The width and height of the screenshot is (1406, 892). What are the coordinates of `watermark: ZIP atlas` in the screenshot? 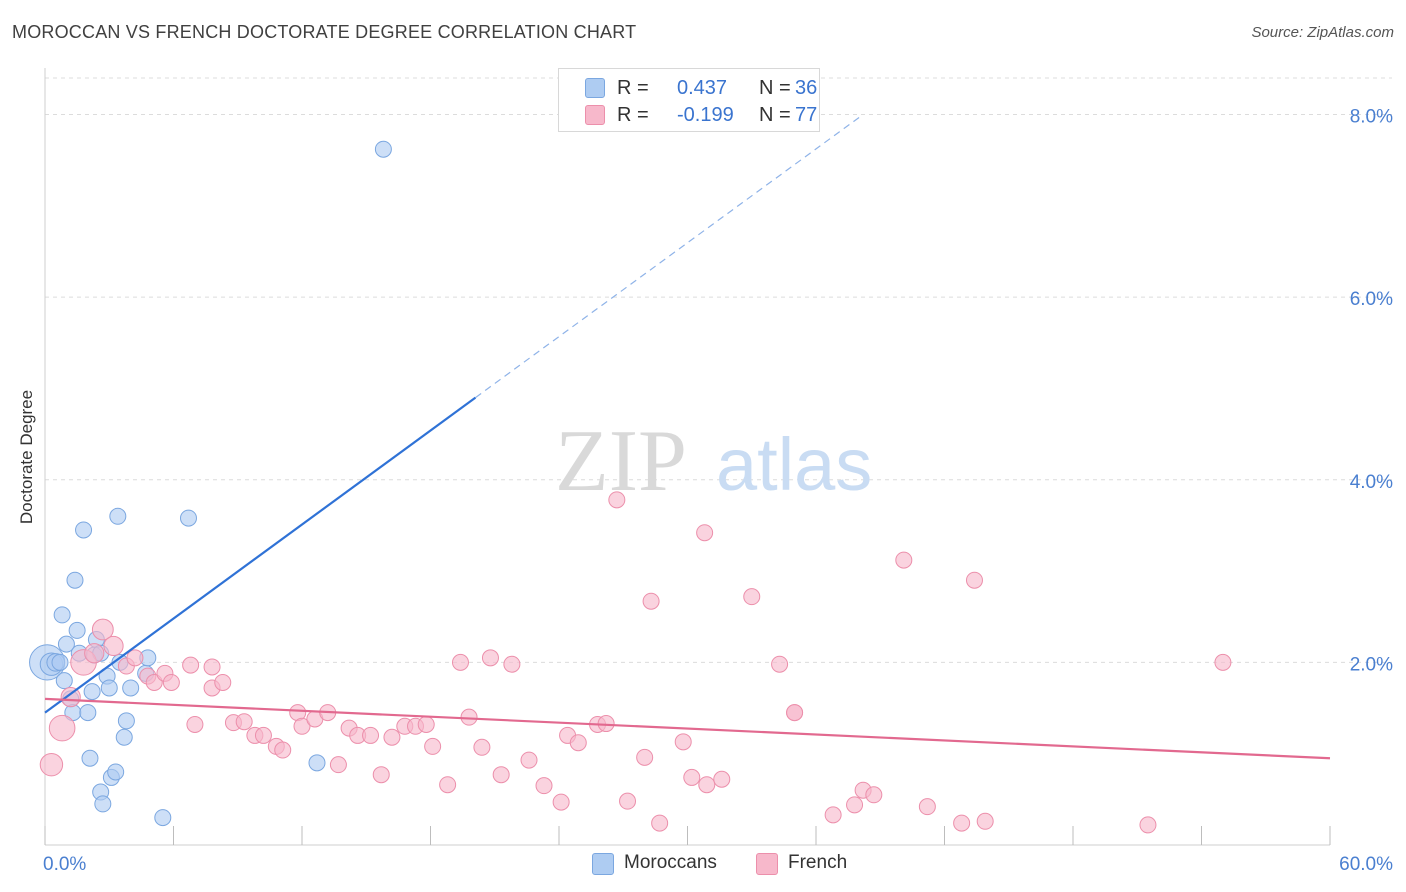 It's located at (713, 461).